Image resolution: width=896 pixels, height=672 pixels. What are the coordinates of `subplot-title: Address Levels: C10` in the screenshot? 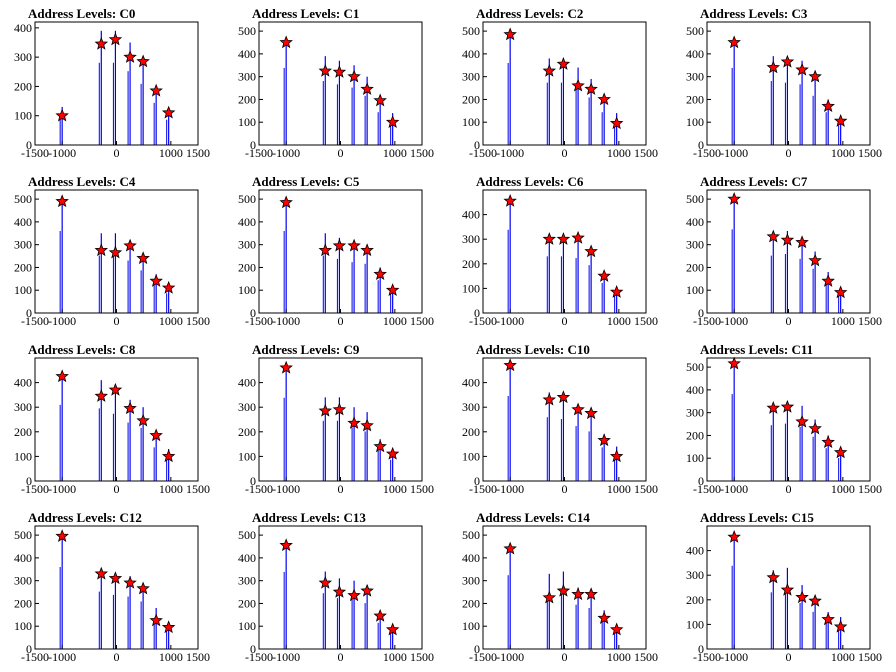 It's located at (533, 349).